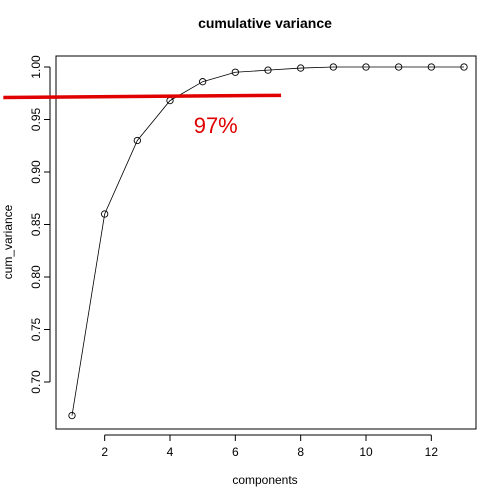 Image resolution: width=497 pixels, height=490 pixels. I want to click on x-tick-label: 10, so click(366, 452).